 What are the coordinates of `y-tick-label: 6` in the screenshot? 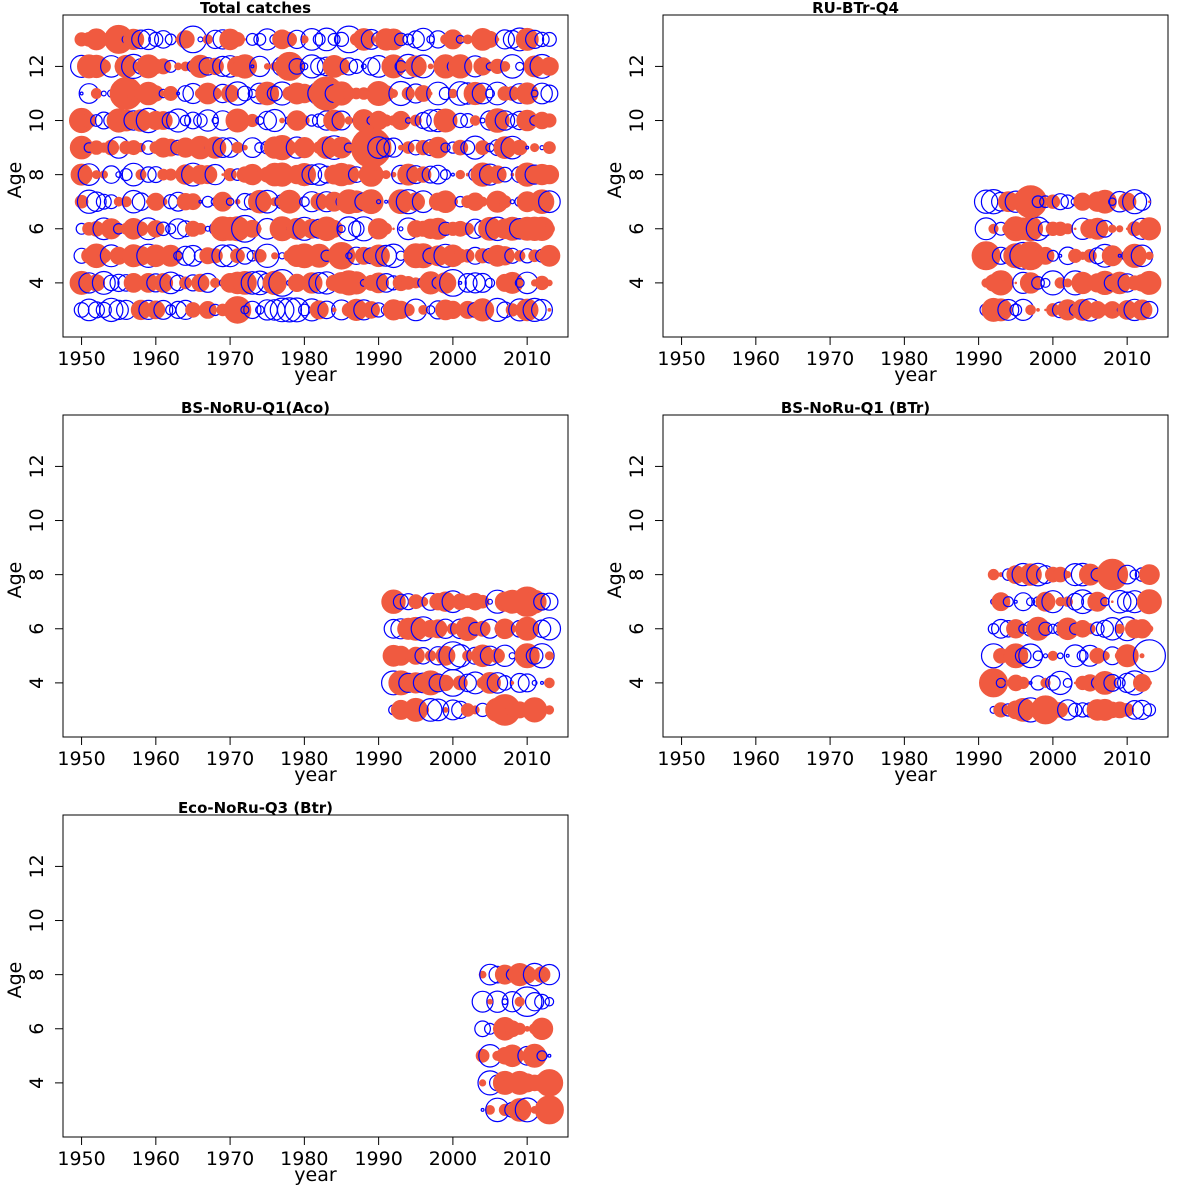 It's located at (37, 1029).